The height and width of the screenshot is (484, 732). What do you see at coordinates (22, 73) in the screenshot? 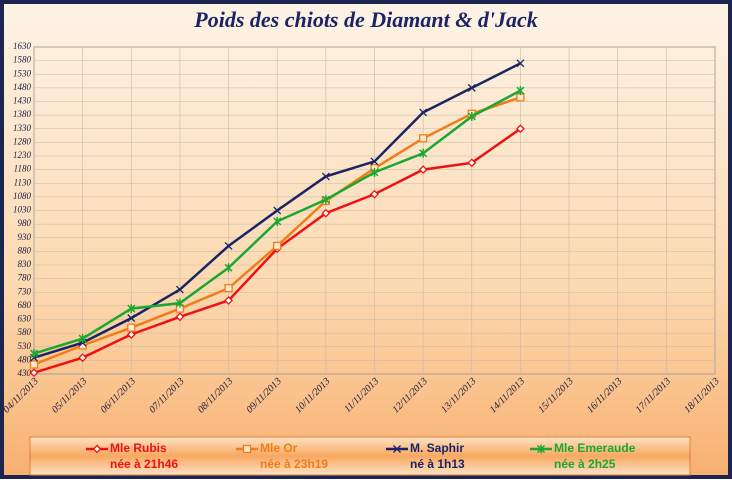
I see `y-tick-label: 1530` at bounding box center [22, 73].